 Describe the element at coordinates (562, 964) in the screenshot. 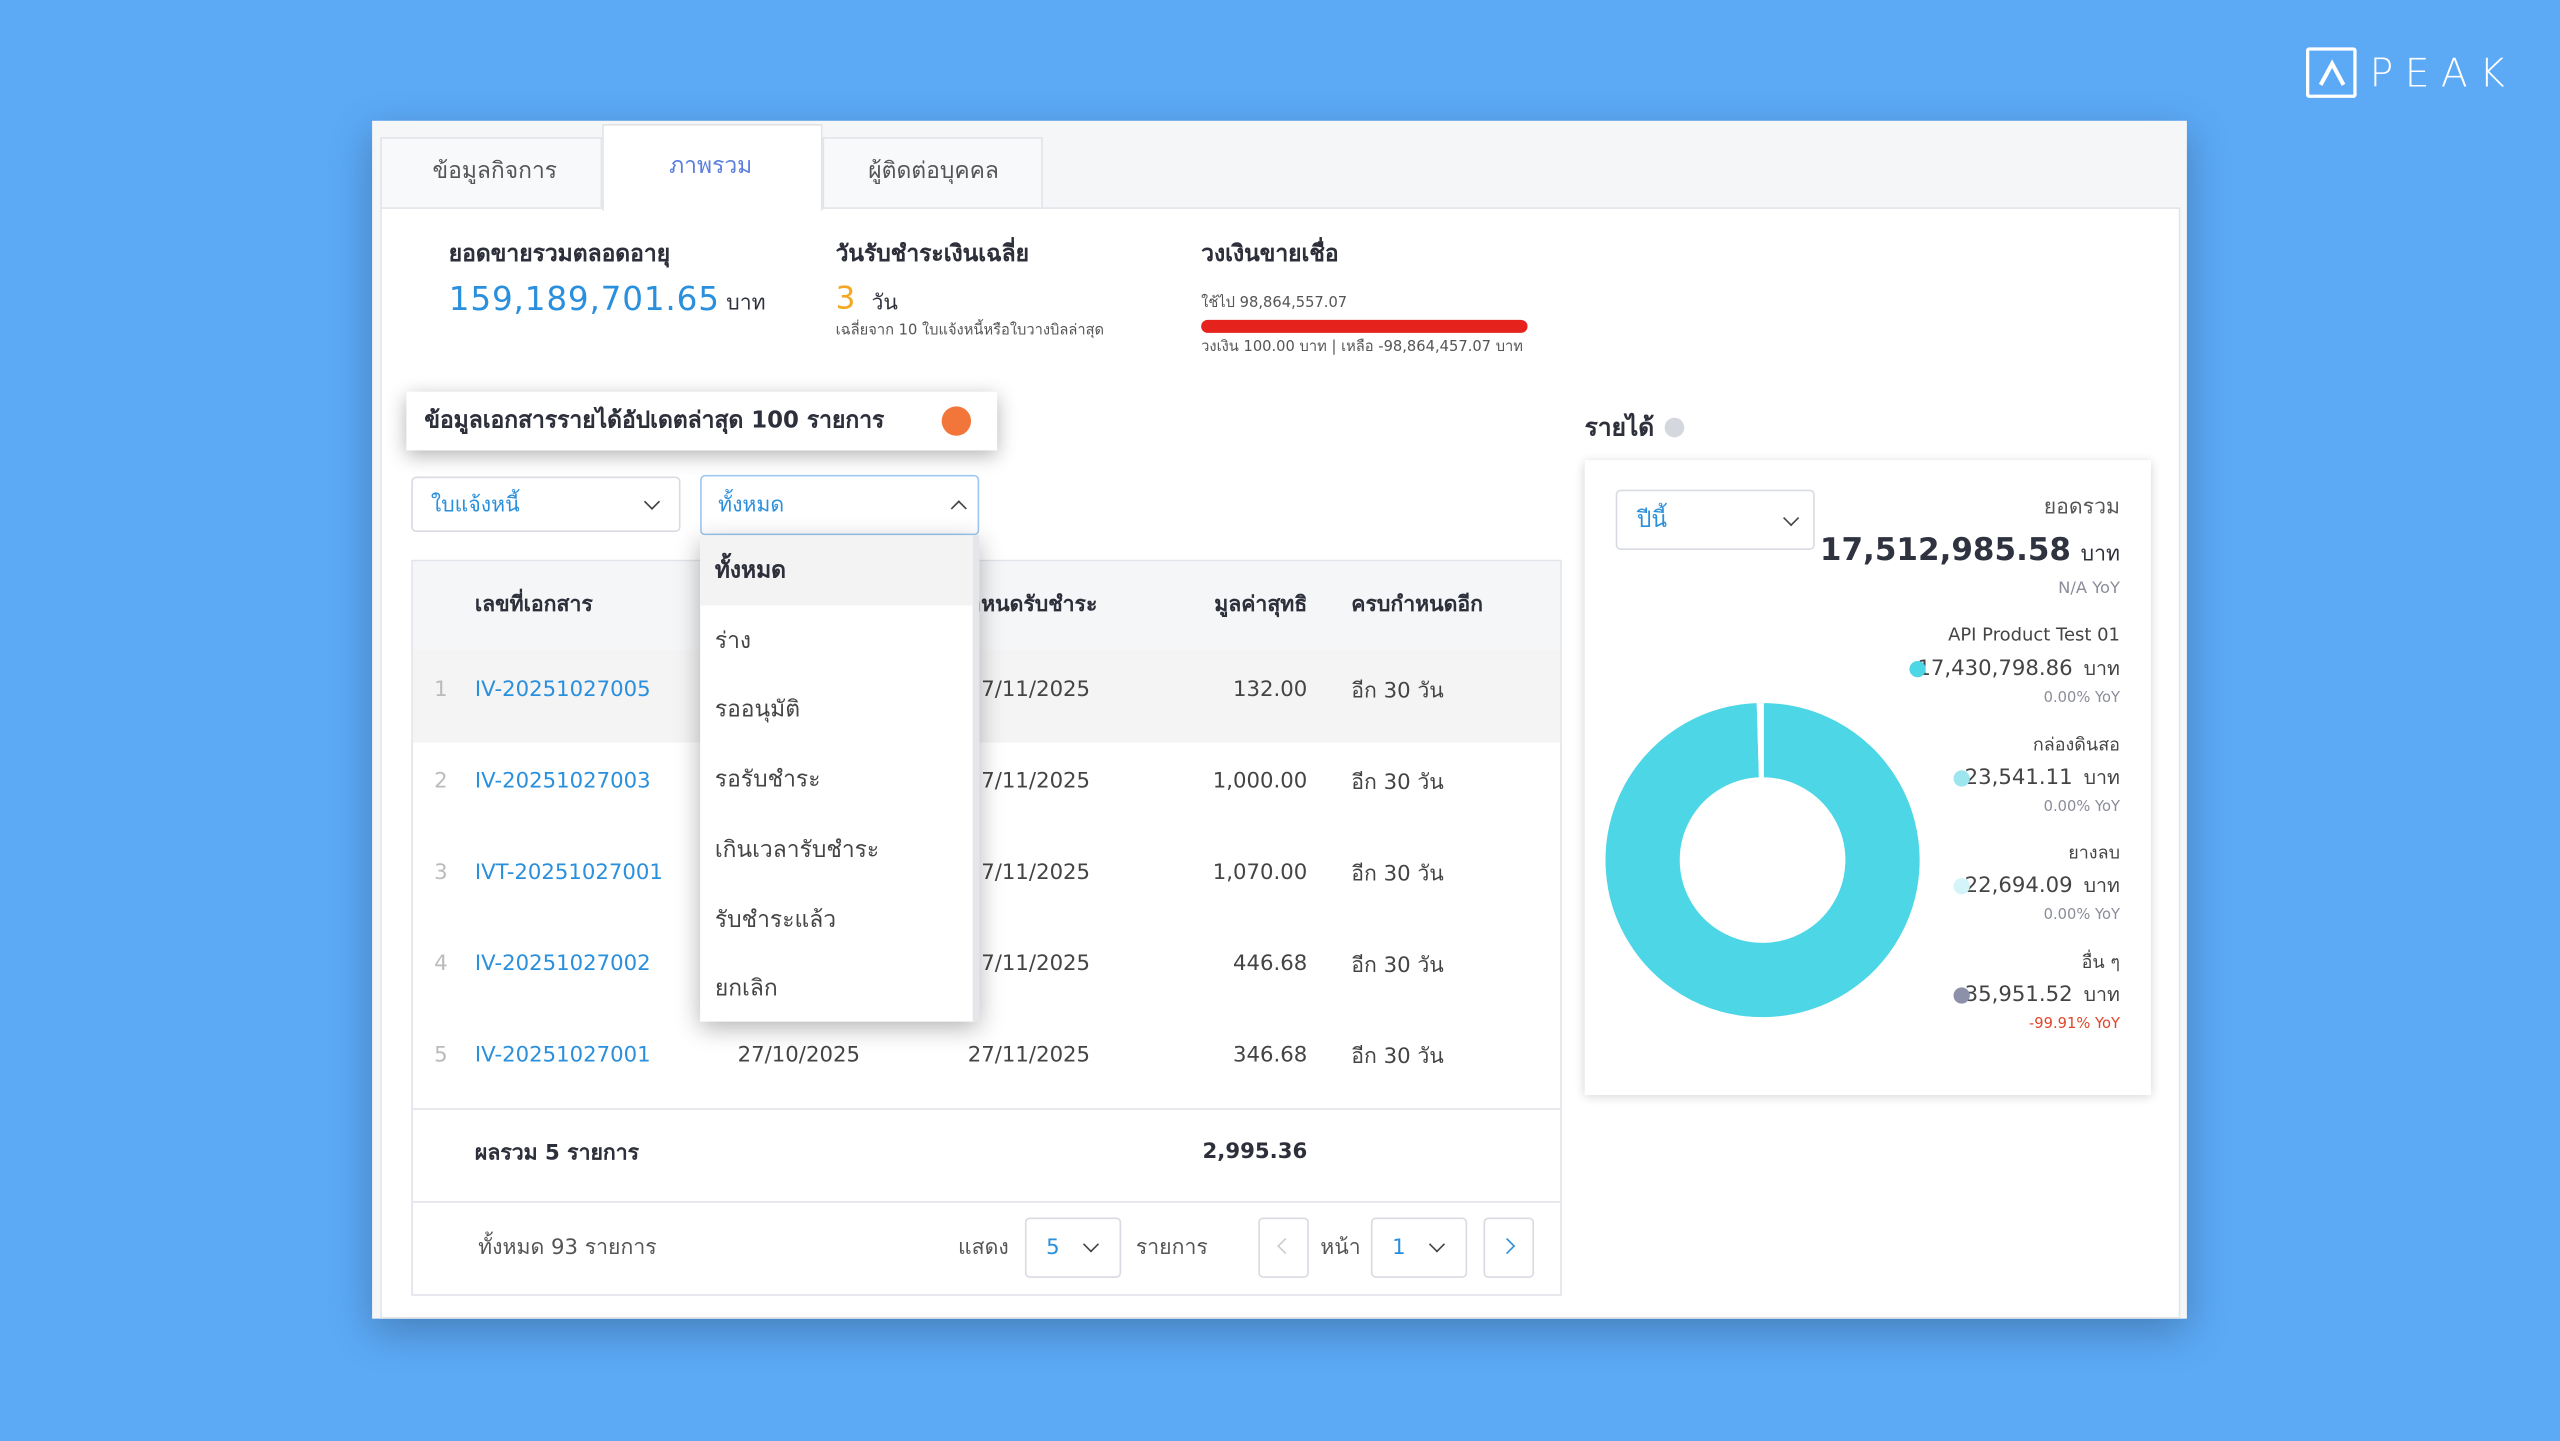

I see `doc-number: IV-20251027002` at that location.